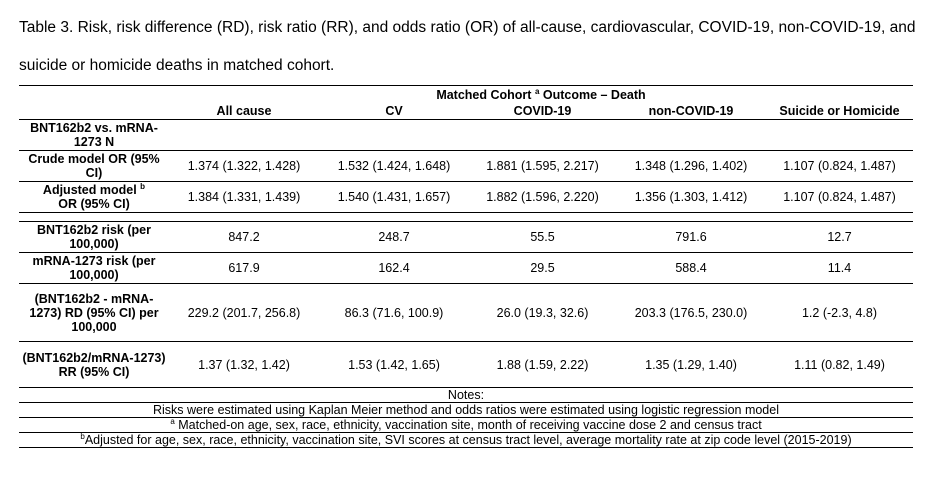  Describe the element at coordinates (94, 197) in the screenshot. I see `row-label: Adjusted model b OR (95% CI)` at that location.